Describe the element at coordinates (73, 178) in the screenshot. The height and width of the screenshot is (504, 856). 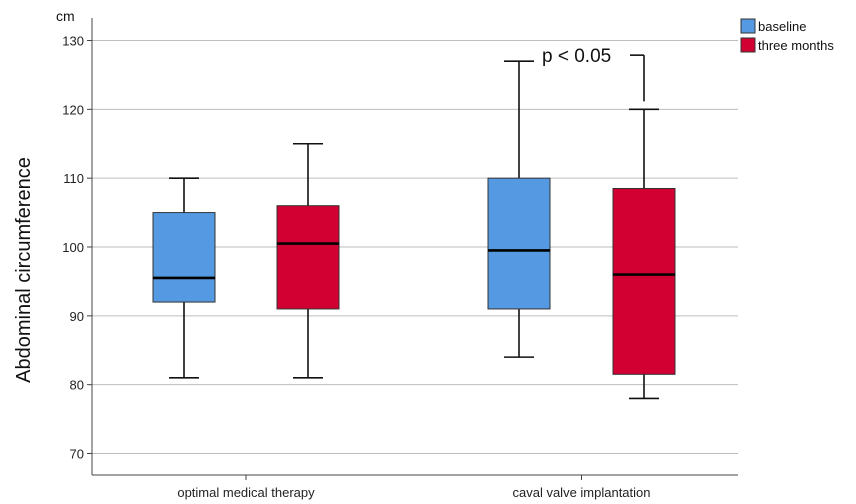
I see `y-tick-label: 110` at that location.